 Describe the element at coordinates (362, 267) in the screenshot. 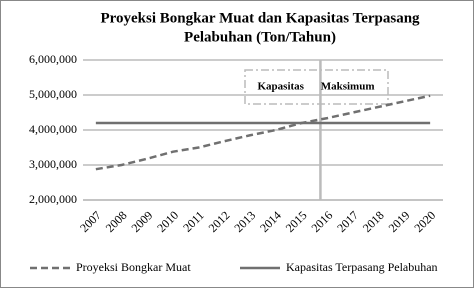

I see `legend-label: Kapasitas Terpasang Pelabuhan` at that location.